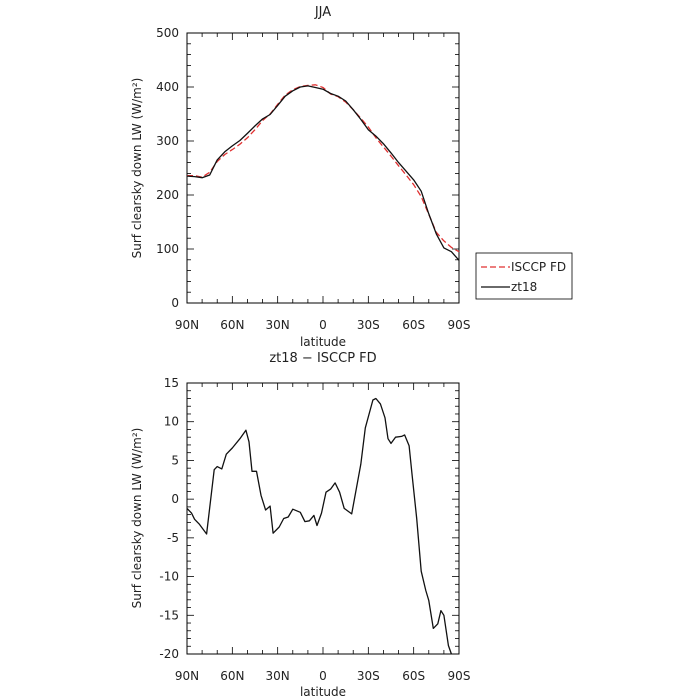 The width and height of the screenshot is (700, 700). What do you see at coordinates (167, 249) in the screenshot?
I see `y-tick-label: 100` at bounding box center [167, 249].